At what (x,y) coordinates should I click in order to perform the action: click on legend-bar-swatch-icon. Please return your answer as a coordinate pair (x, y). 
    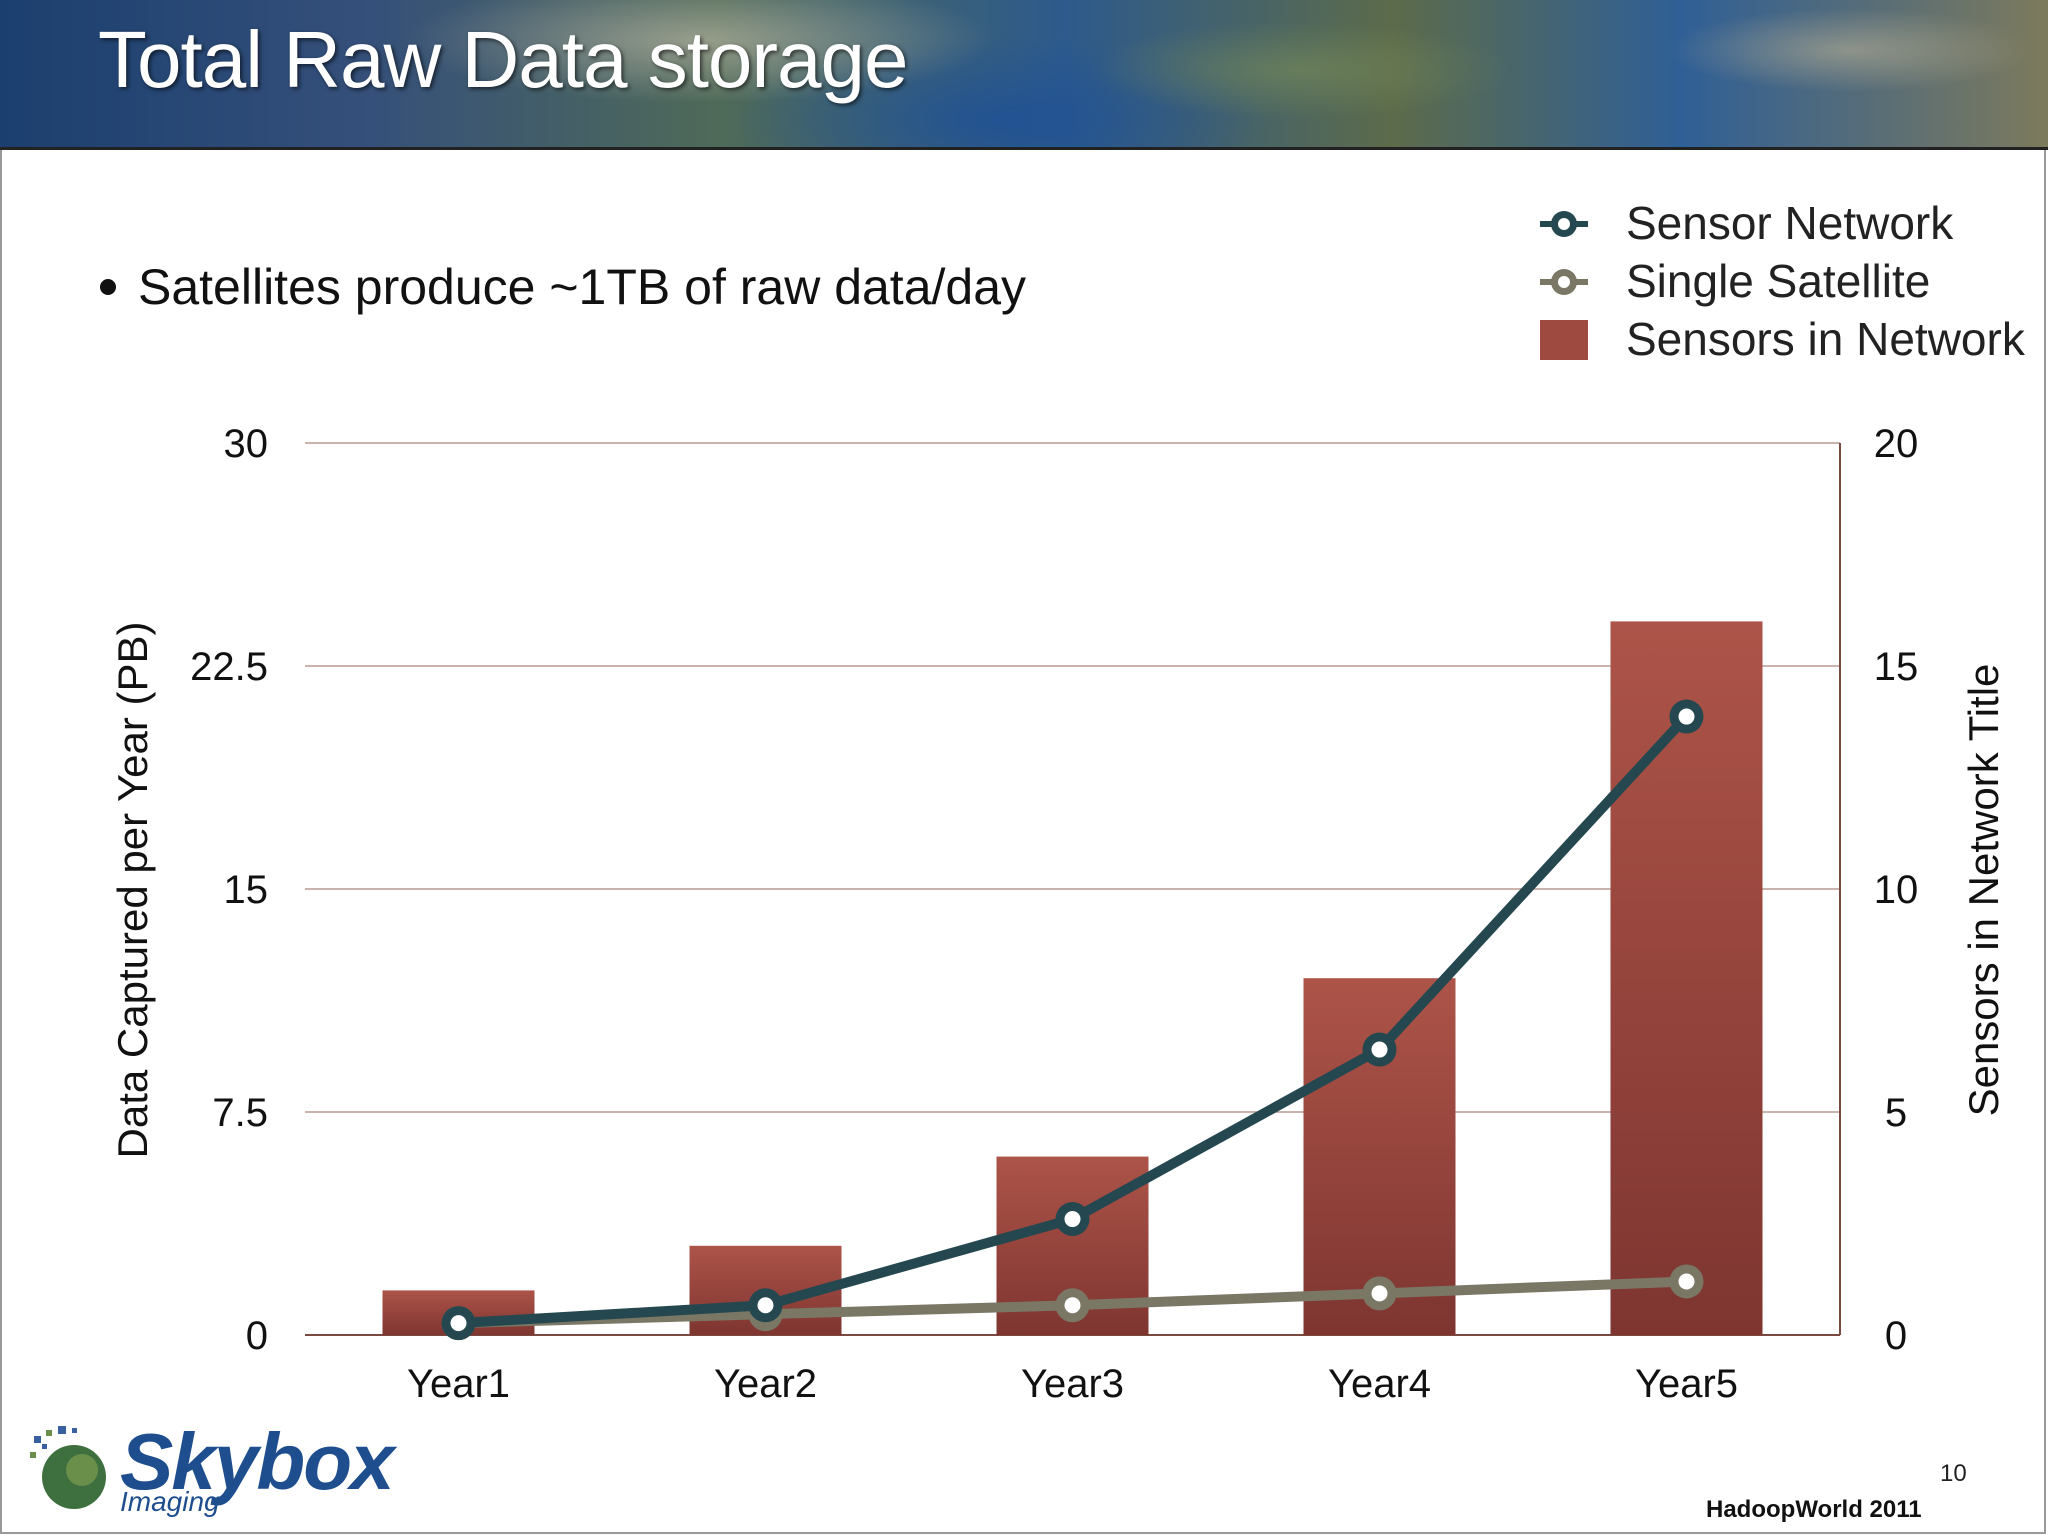
    Looking at the image, I should click on (1564, 340).